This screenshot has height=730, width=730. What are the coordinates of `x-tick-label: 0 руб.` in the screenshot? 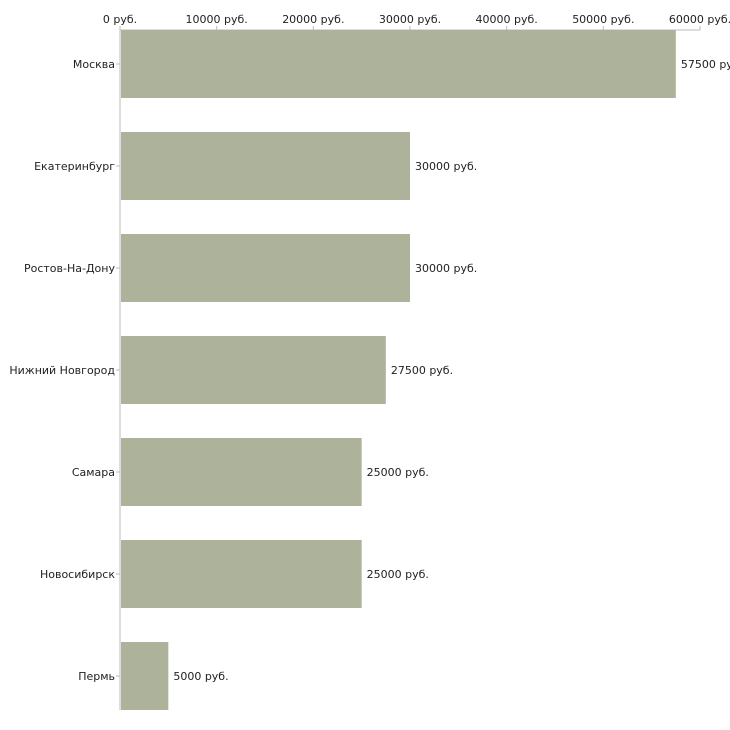 It's located at (120, 19).